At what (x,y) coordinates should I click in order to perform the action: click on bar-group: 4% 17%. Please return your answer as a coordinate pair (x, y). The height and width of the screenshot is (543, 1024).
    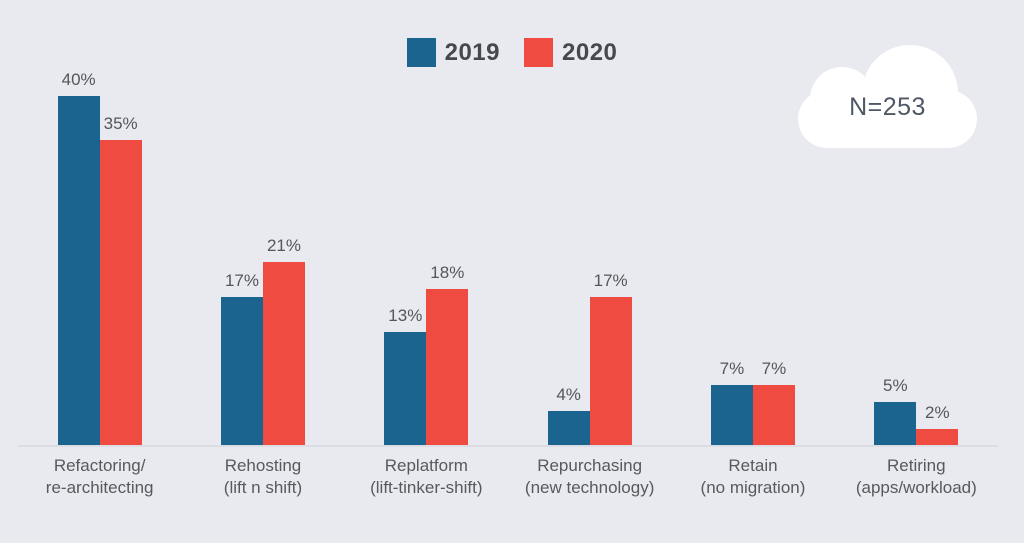
    Looking at the image, I should click on (589, 258).